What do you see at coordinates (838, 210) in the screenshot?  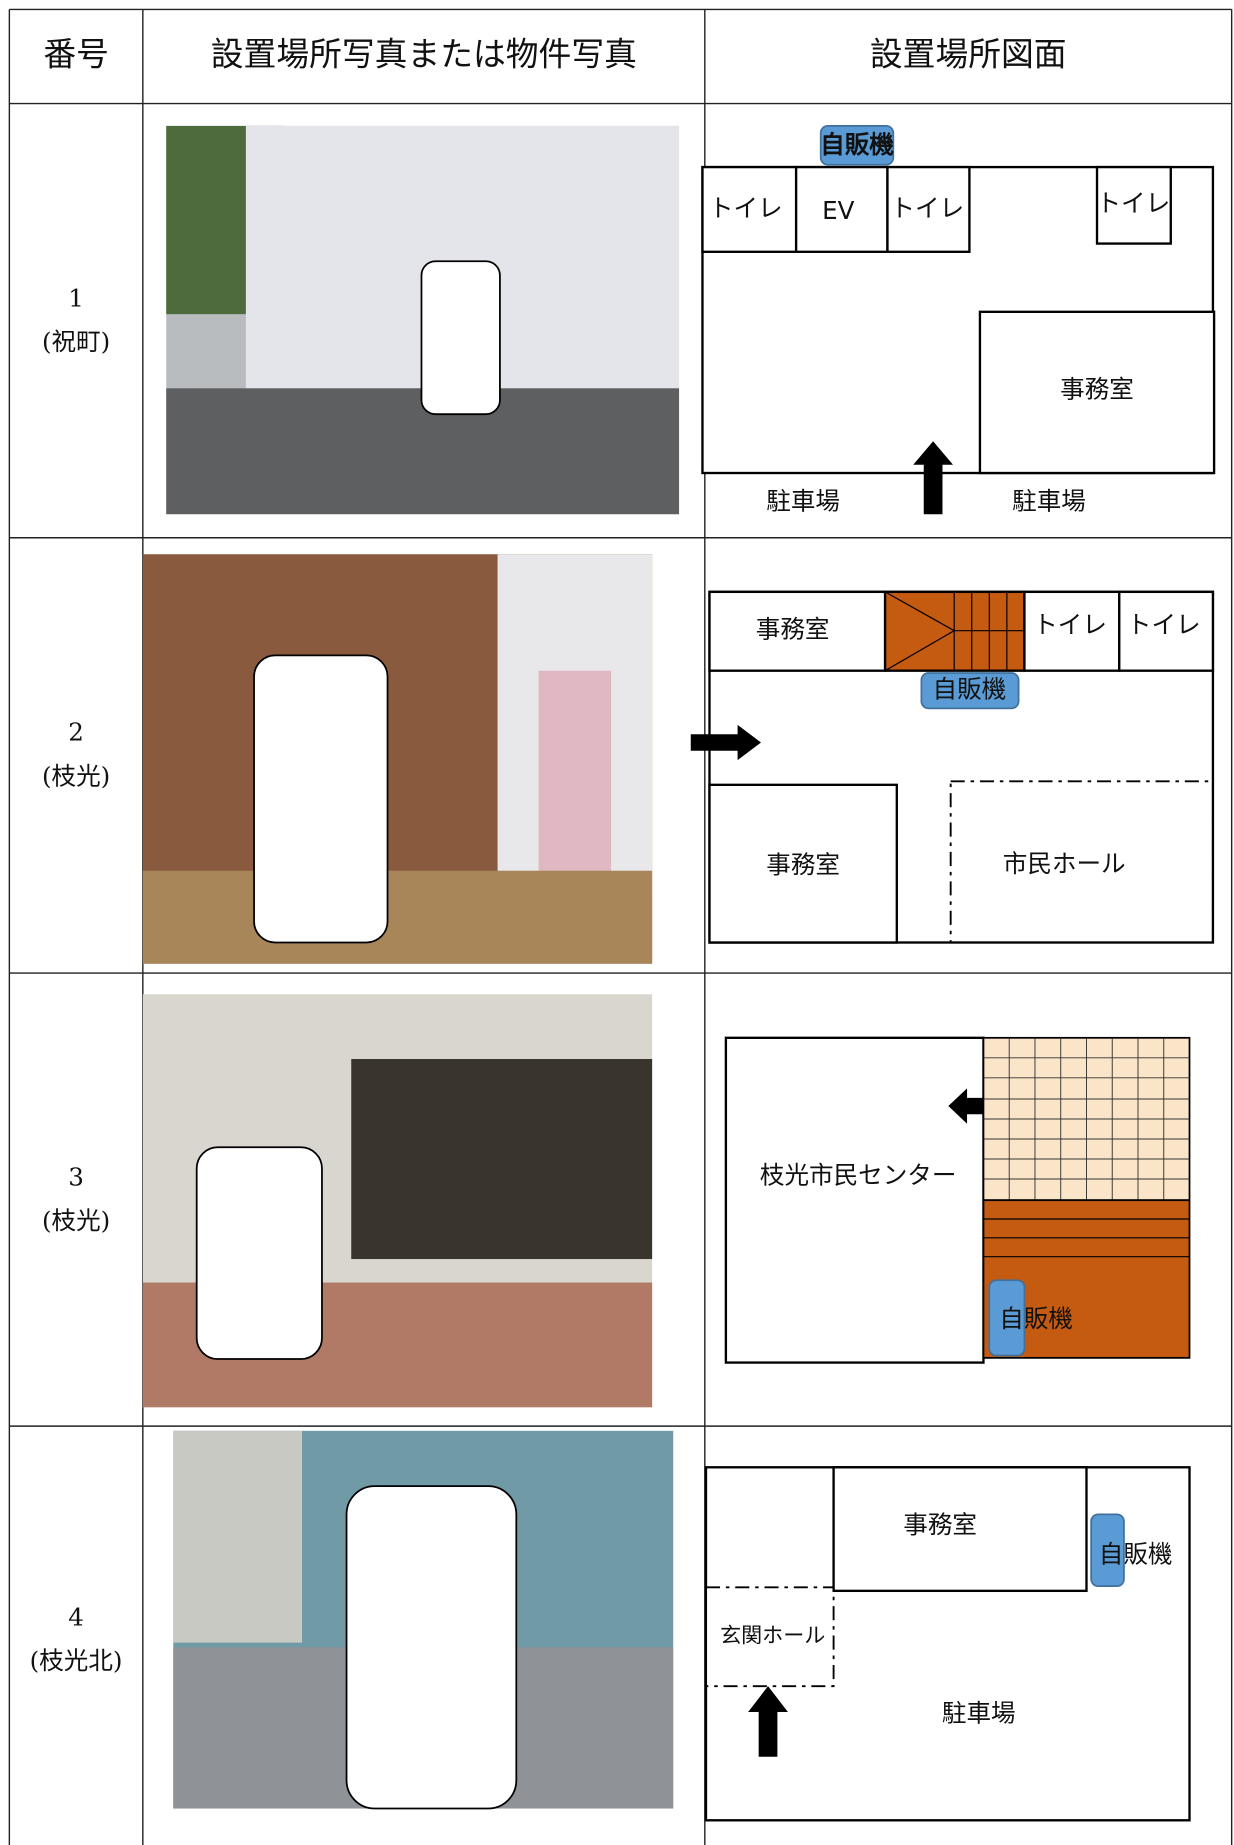 I see `plan-label: EV` at bounding box center [838, 210].